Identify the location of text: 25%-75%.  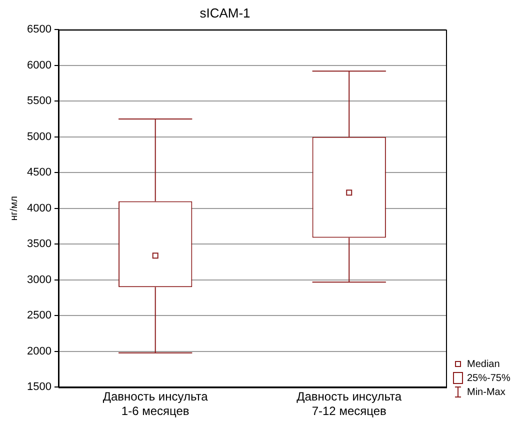
(488, 378).